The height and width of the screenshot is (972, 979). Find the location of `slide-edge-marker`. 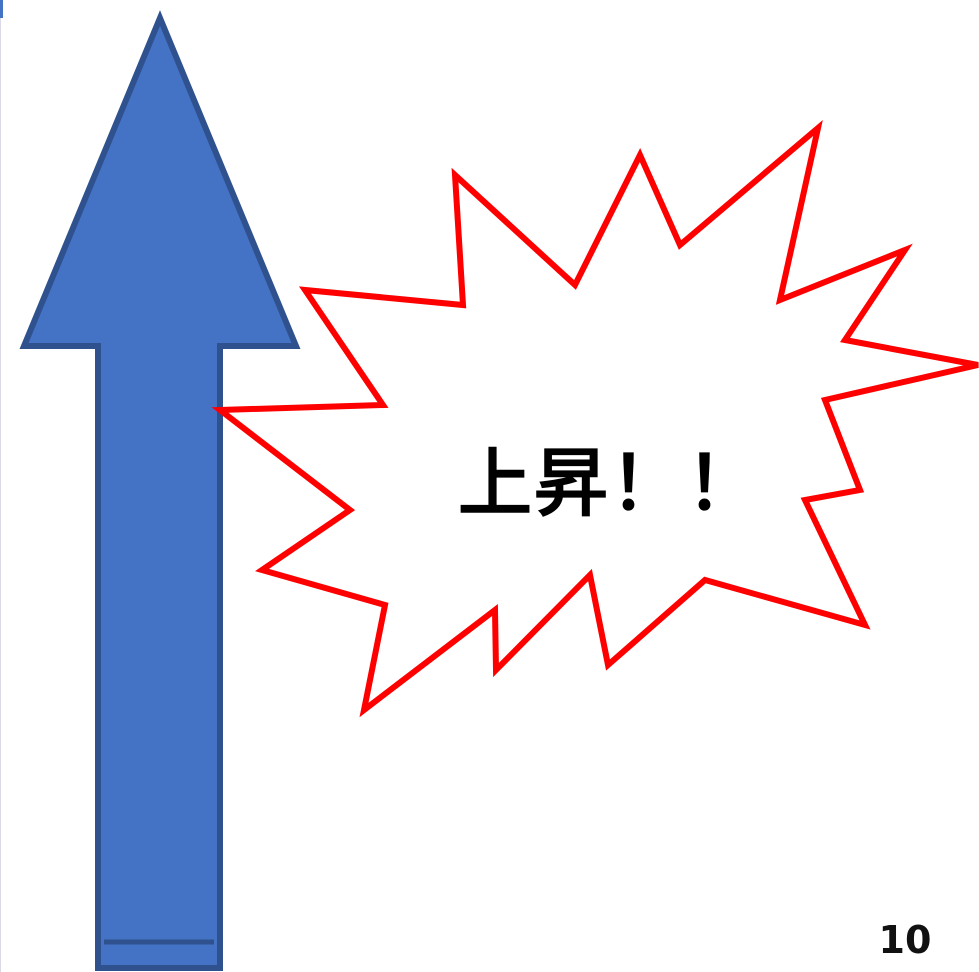

slide-edge-marker is located at coordinates (1, 9).